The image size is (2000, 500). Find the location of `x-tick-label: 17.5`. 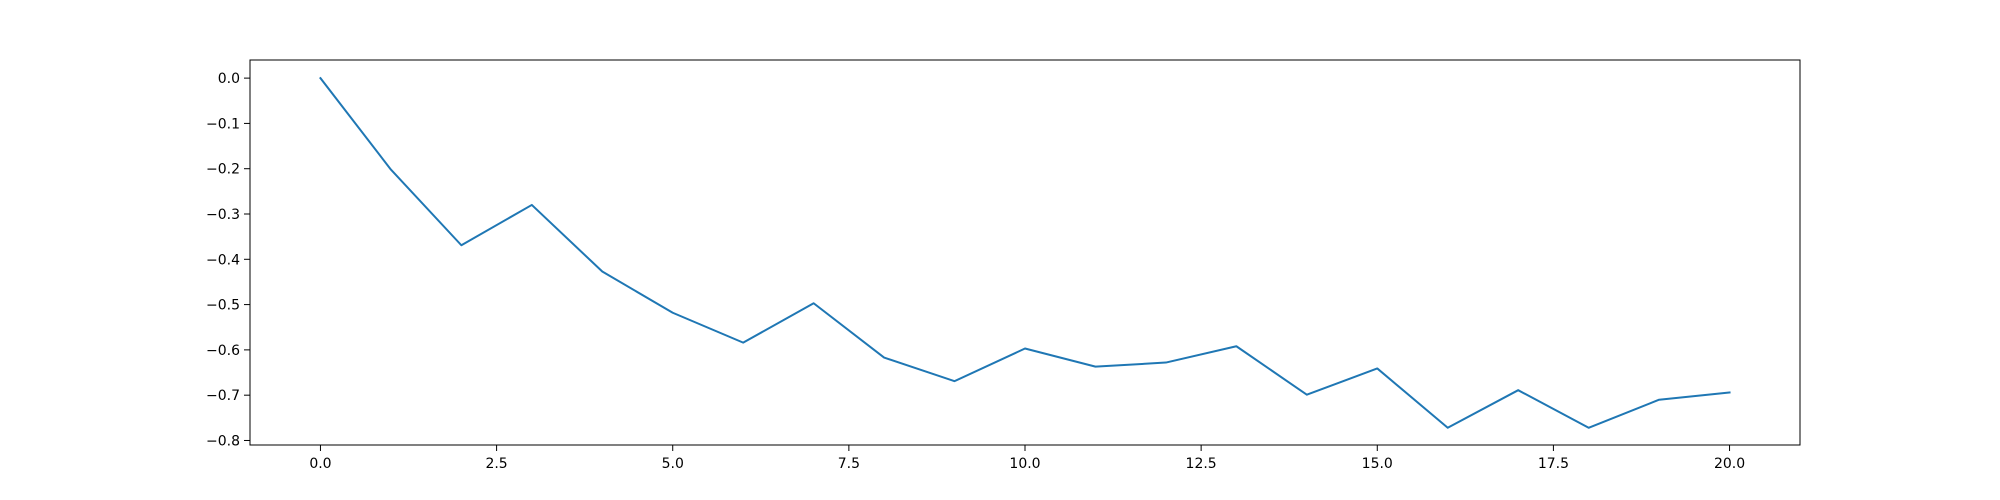

x-tick-label: 17.5 is located at coordinates (1553, 464).